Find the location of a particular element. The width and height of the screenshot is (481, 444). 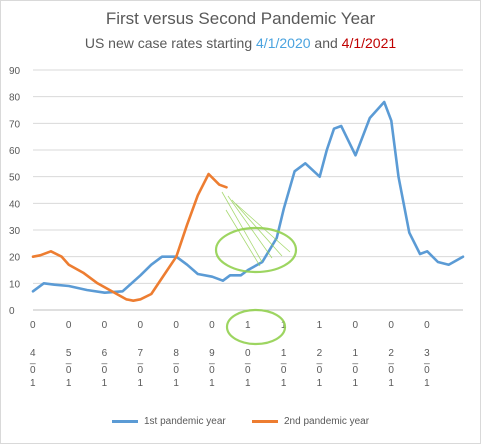

legend-label-1st-year: 1st pandemic year is located at coordinates (185, 421).